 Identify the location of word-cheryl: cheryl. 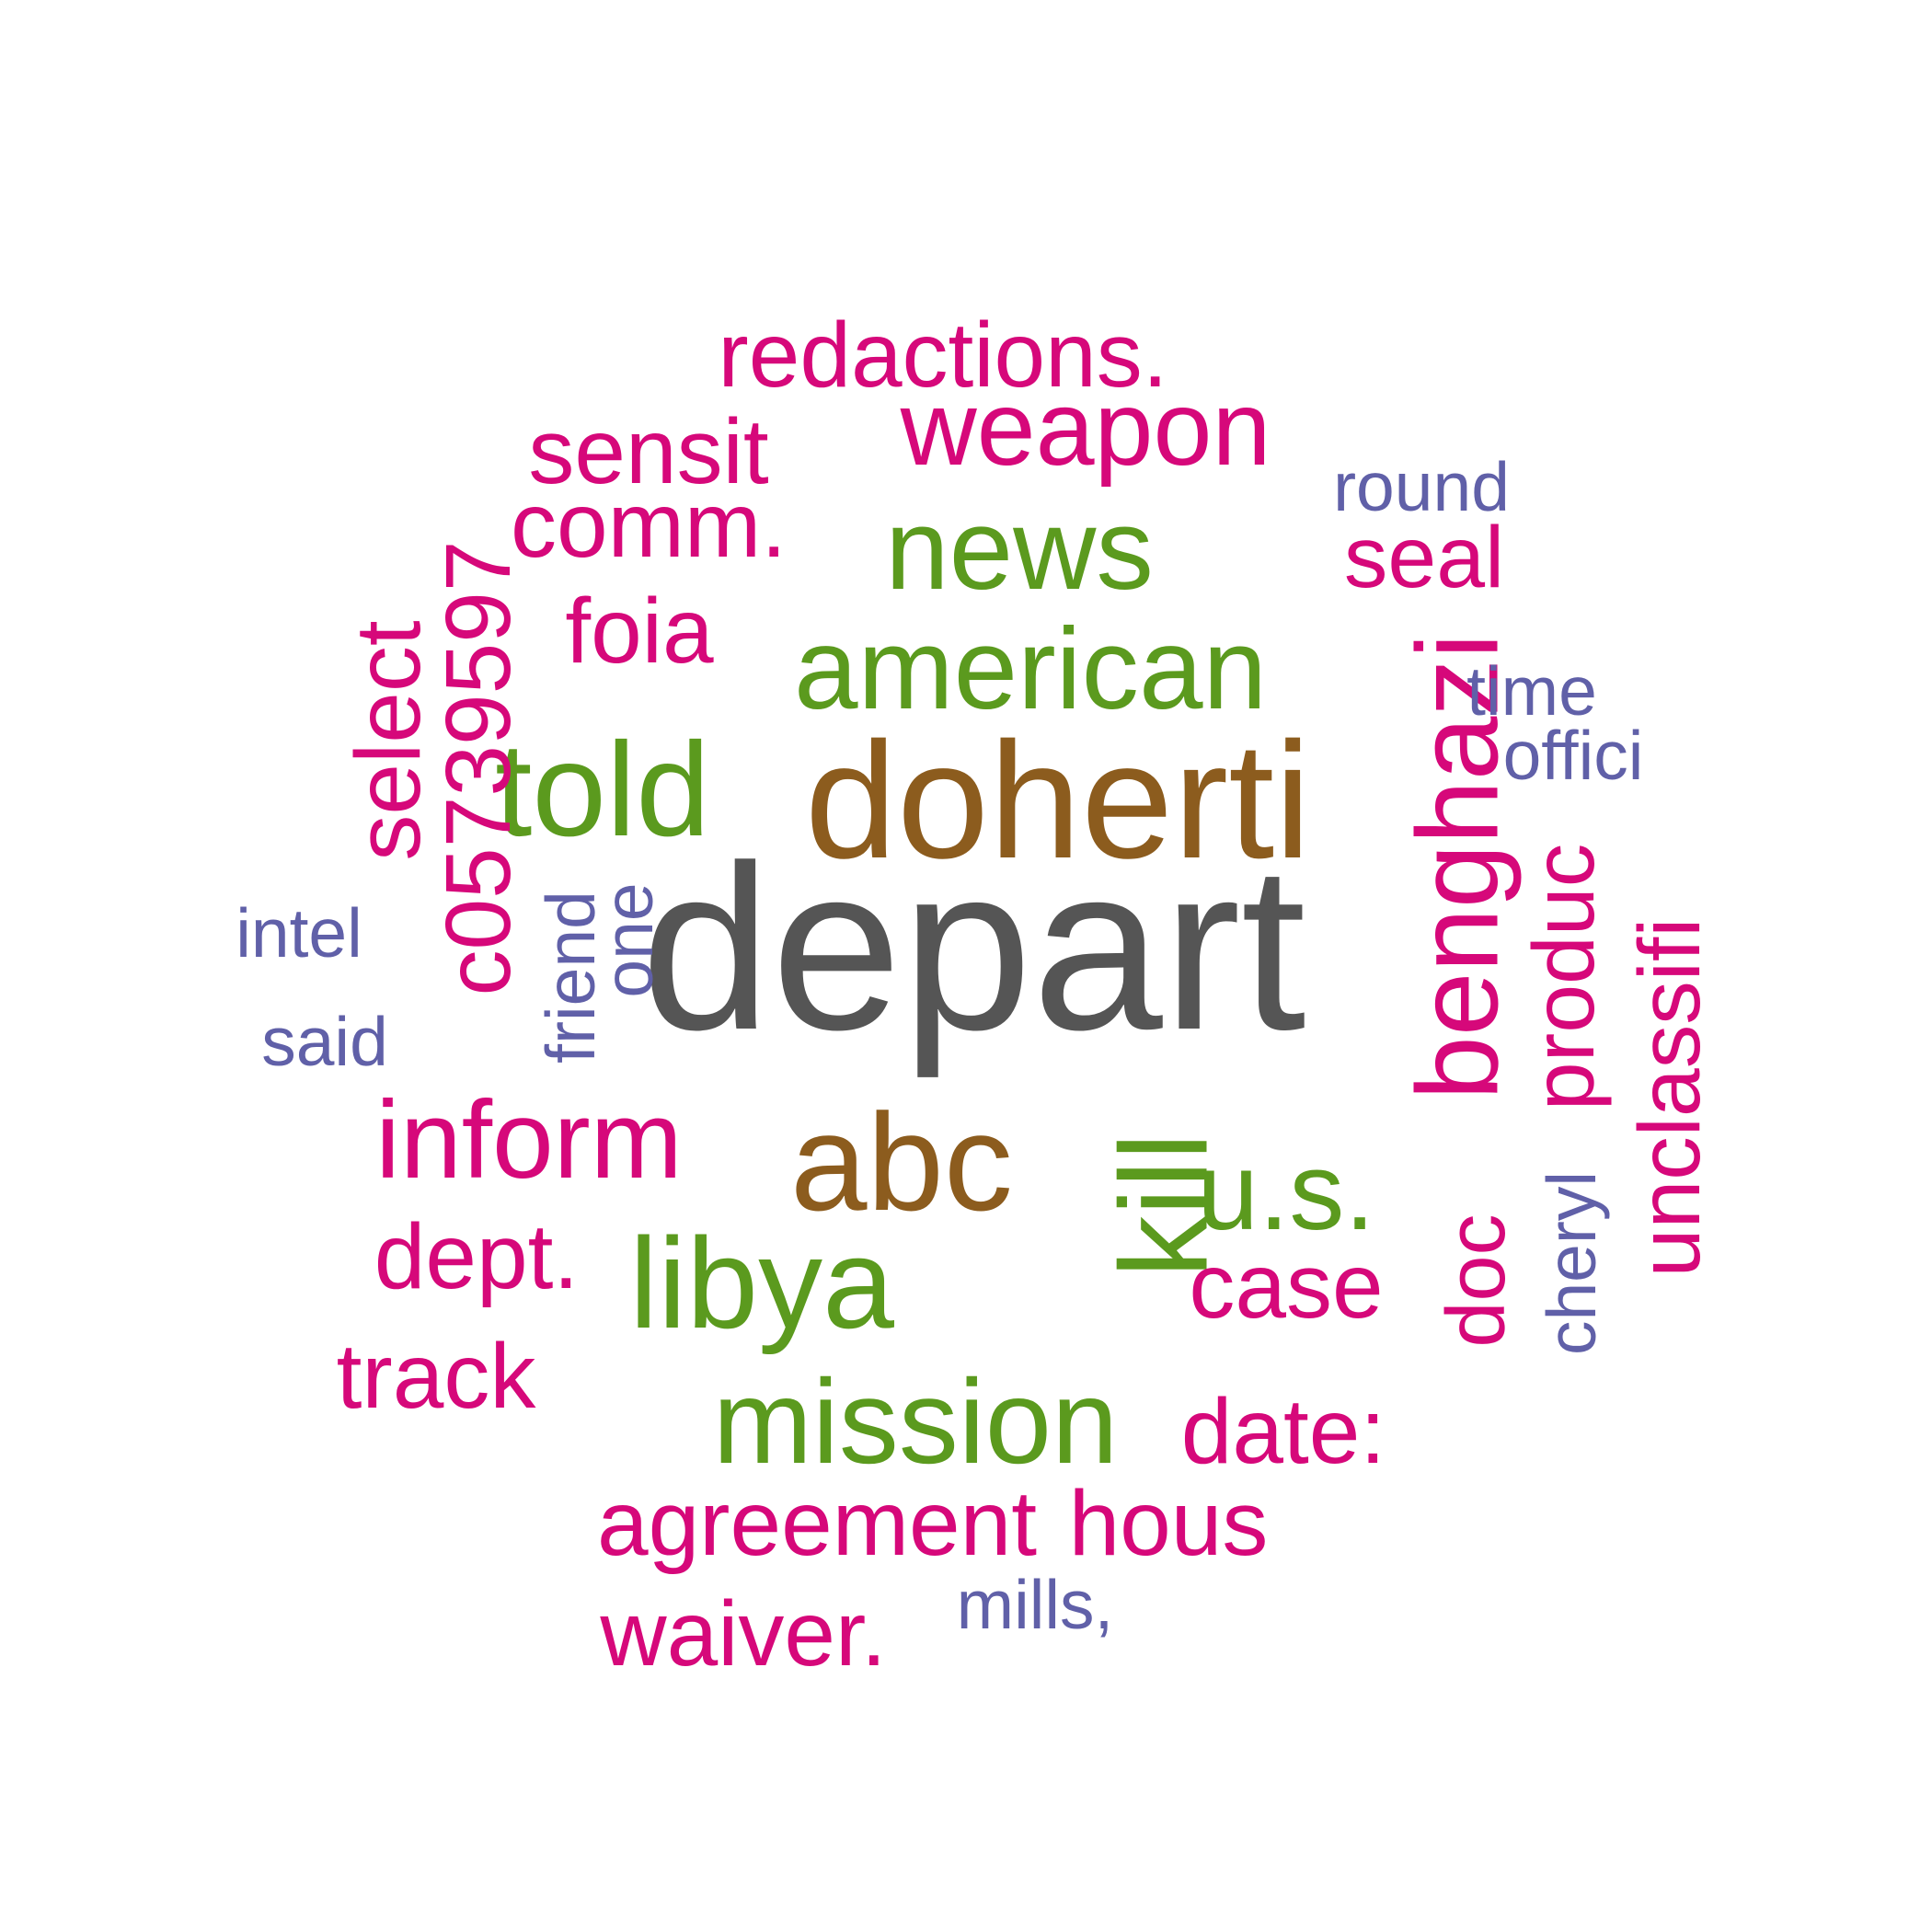
(1571, 1263).